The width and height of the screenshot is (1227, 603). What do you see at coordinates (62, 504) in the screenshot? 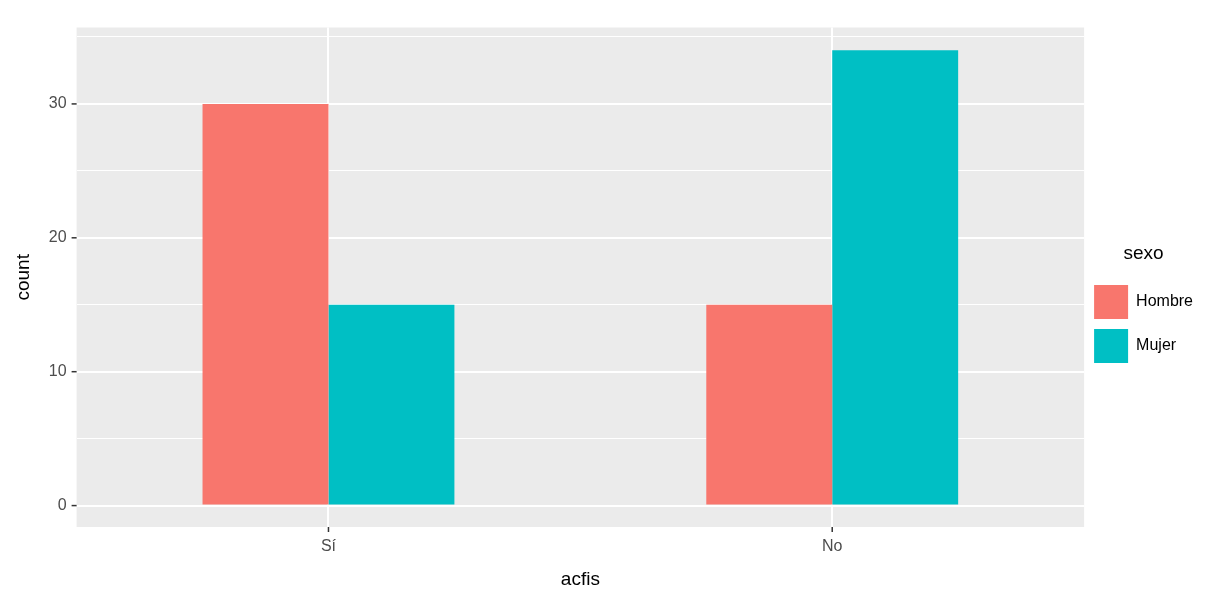
I see `y-tick-label: 0` at bounding box center [62, 504].